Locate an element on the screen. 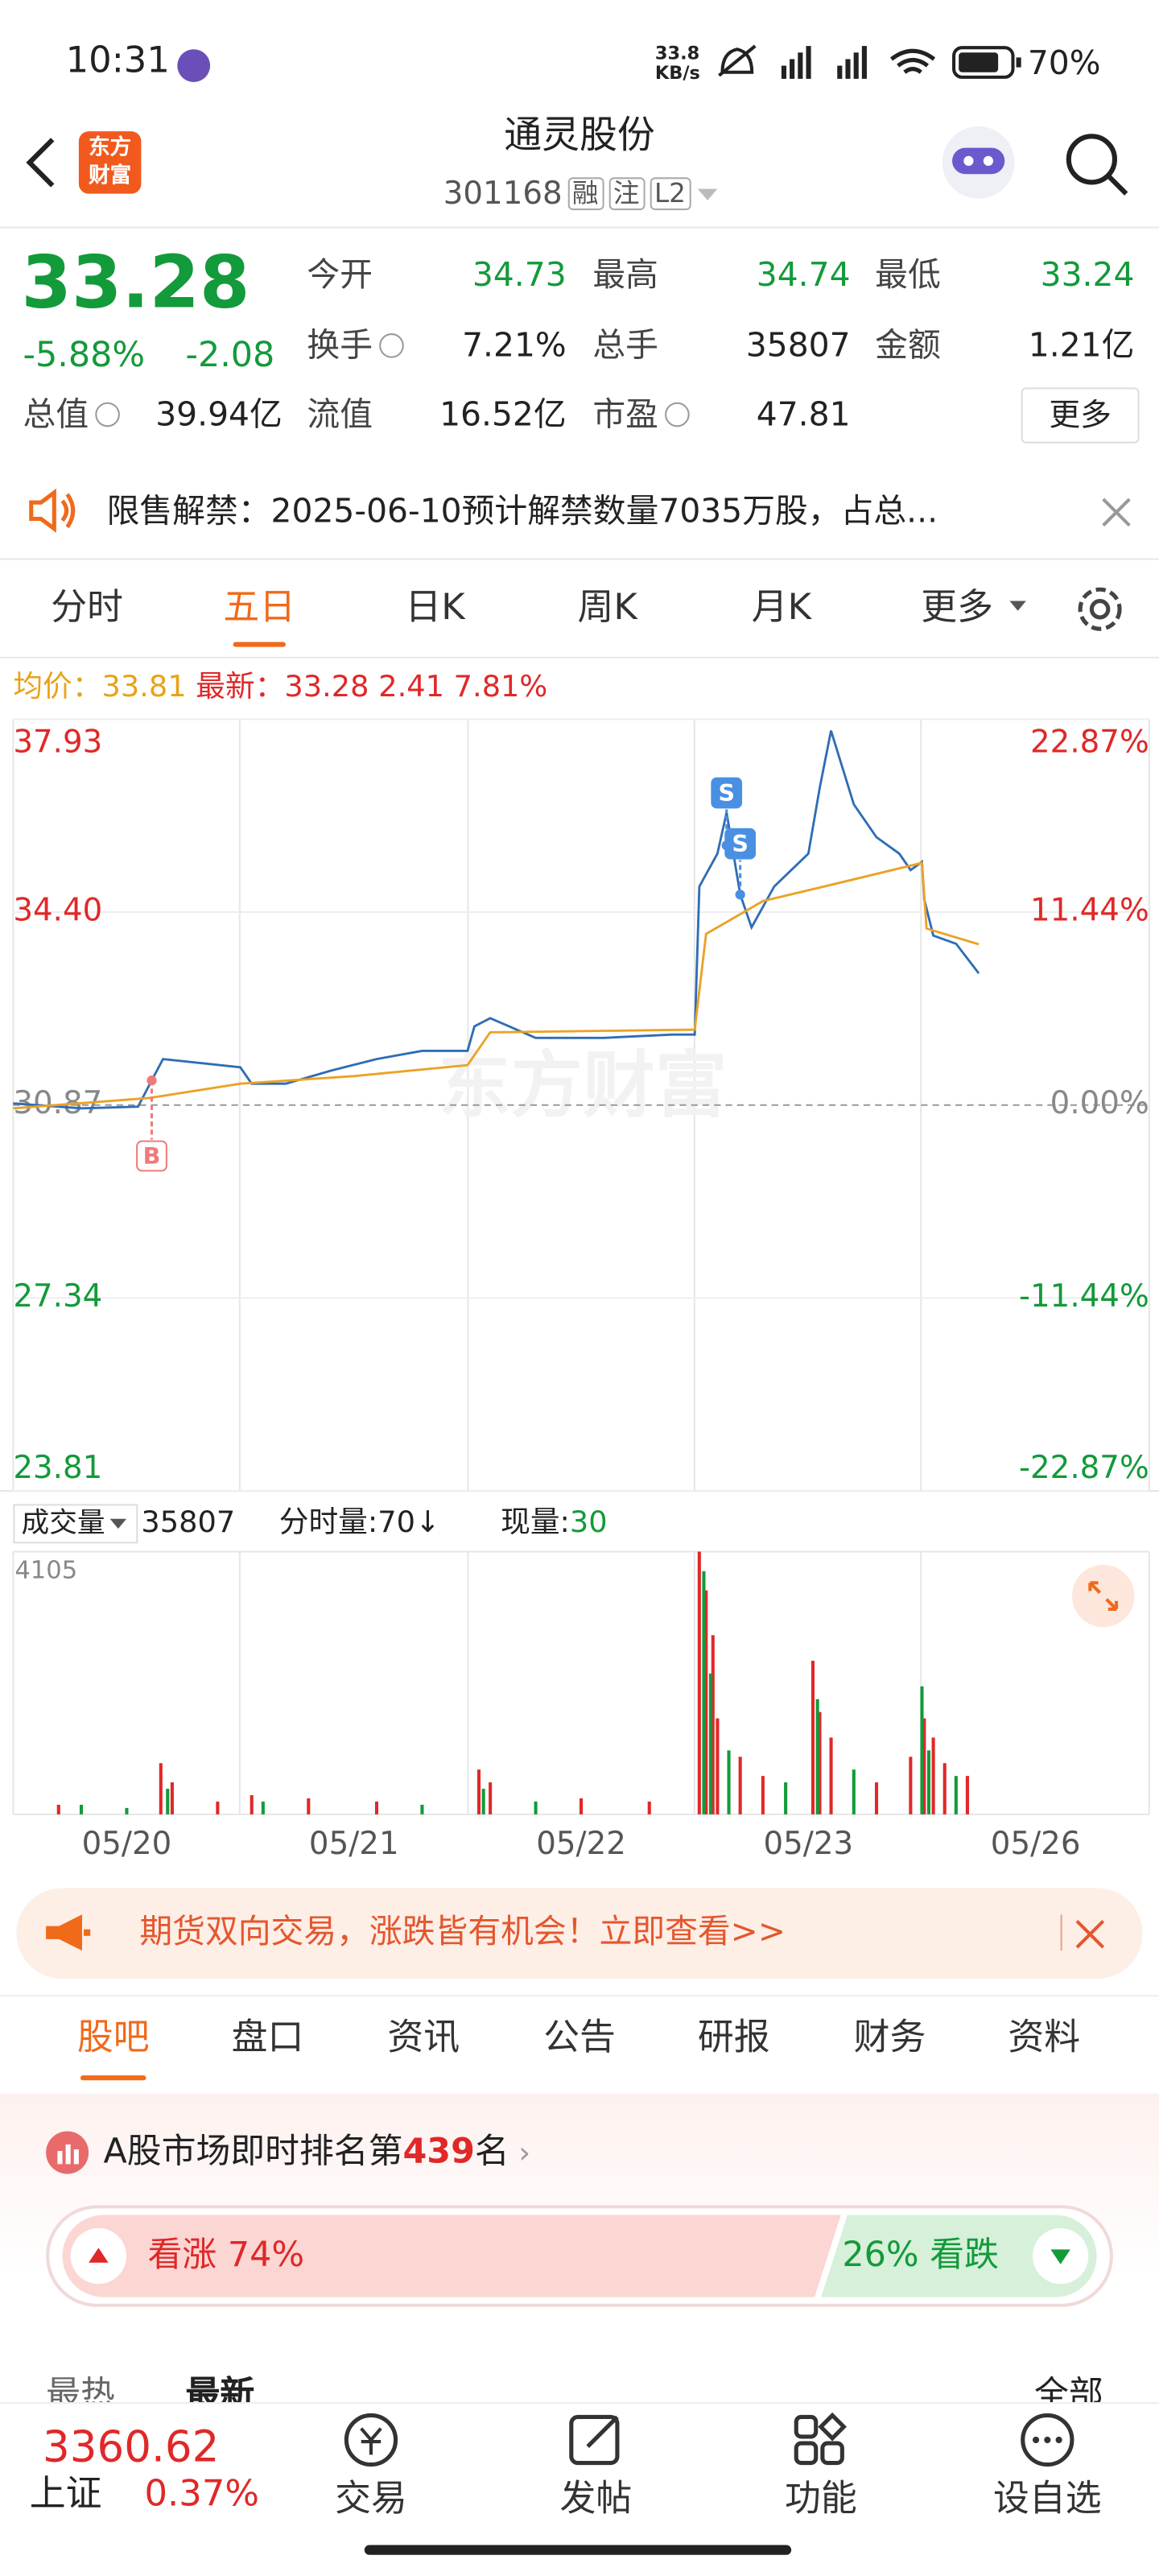  field-label: 最低 is located at coordinates (908, 274).